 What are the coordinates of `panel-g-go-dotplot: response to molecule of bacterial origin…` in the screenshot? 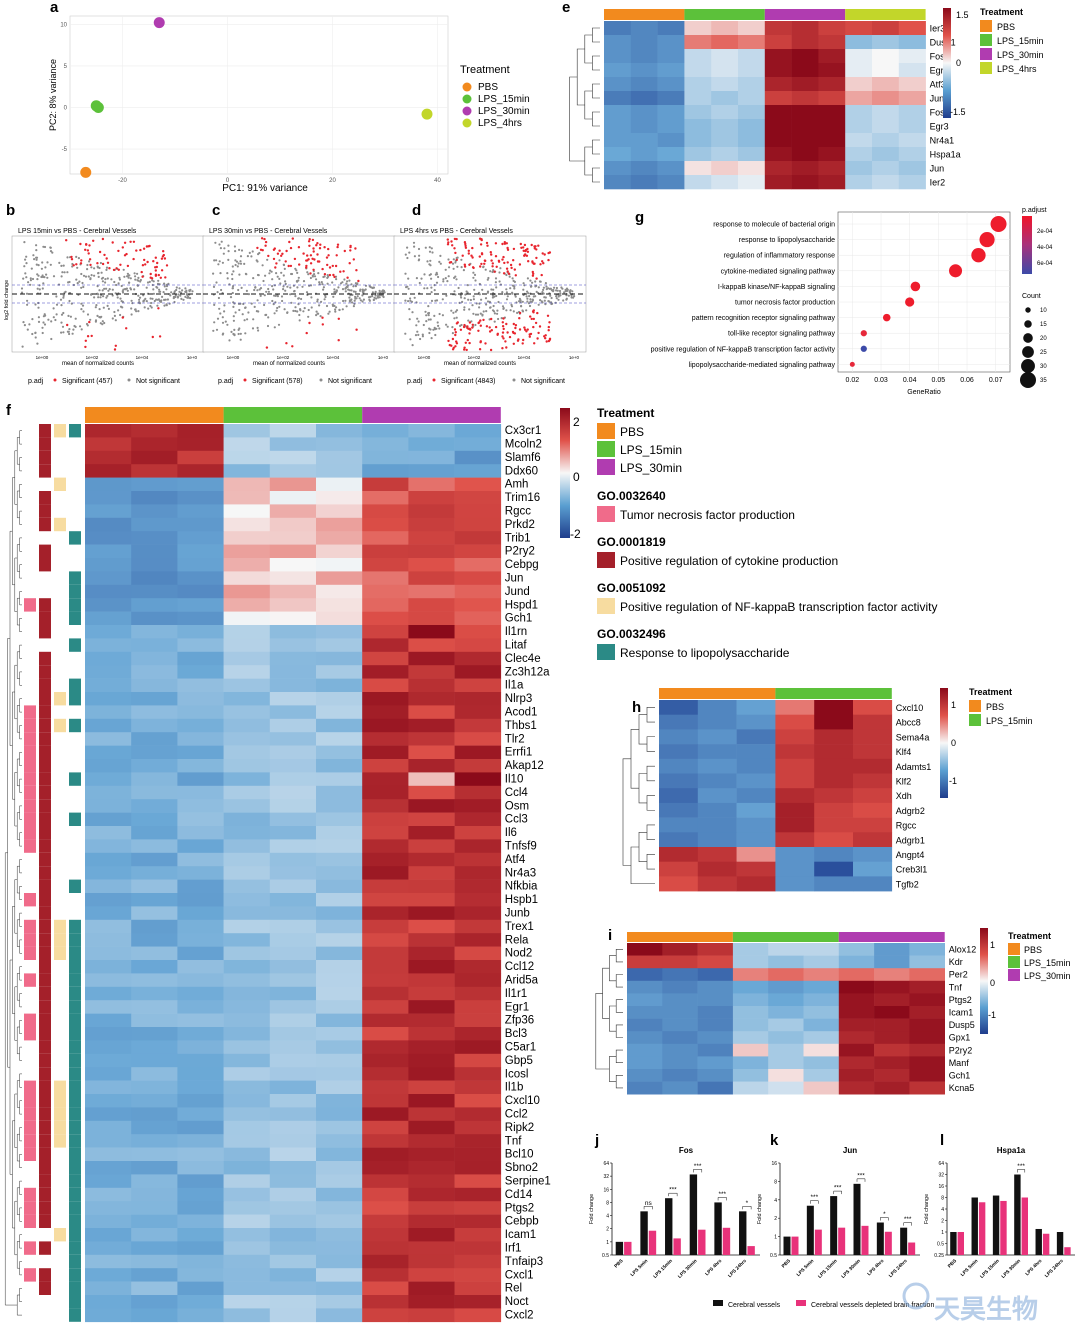 It's located at (852, 301).